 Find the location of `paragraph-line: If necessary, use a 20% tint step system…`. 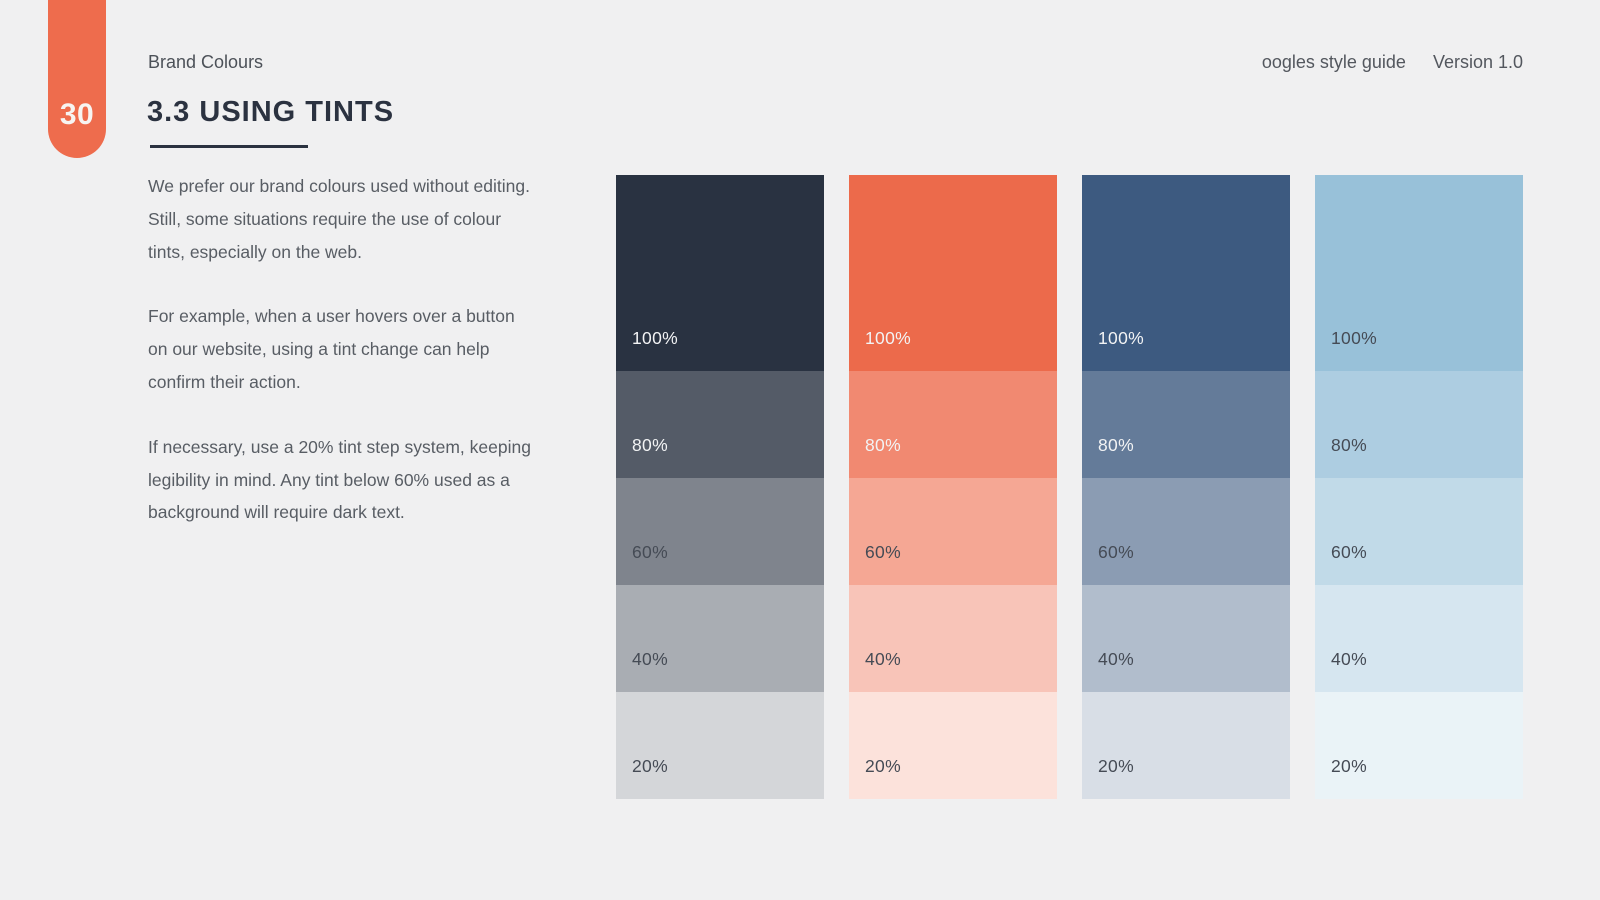

paragraph-line: If necessary, use a 20% tint step system… is located at coordinates (339, 446).